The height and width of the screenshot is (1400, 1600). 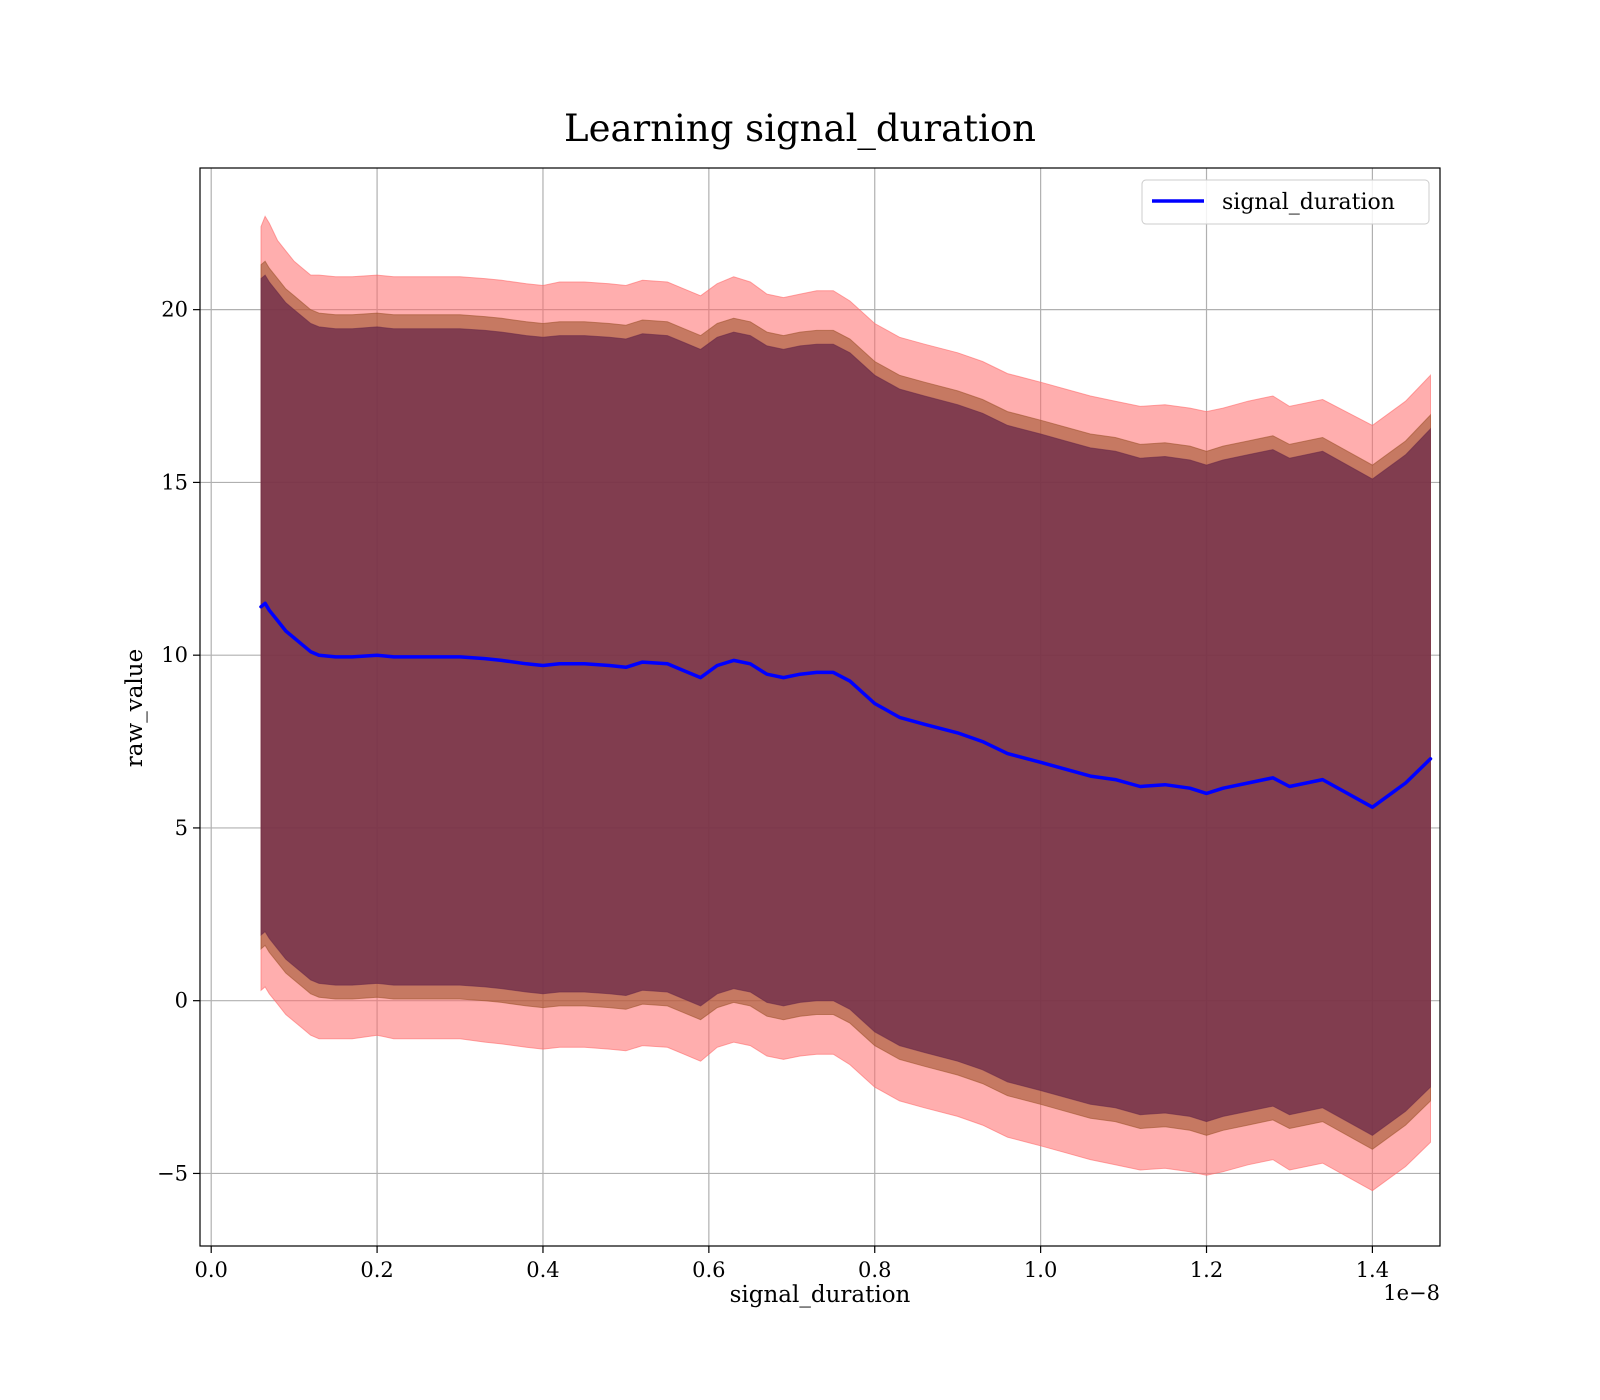 I want to click on series-lines, so click(x=846, y=705).